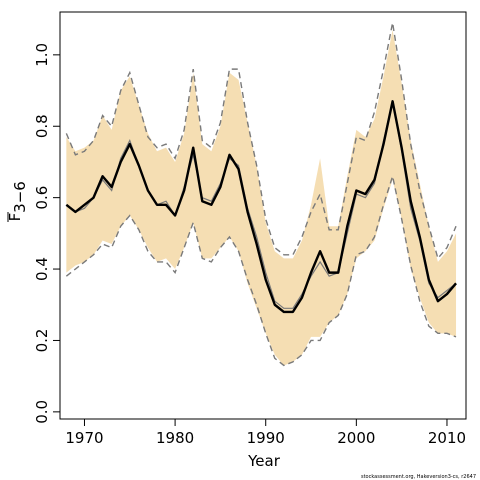  What do you see at coordinates (42, 412) in the screenshot?
I see `y-tick-label: 0.0` at bounding box center [42, 412].